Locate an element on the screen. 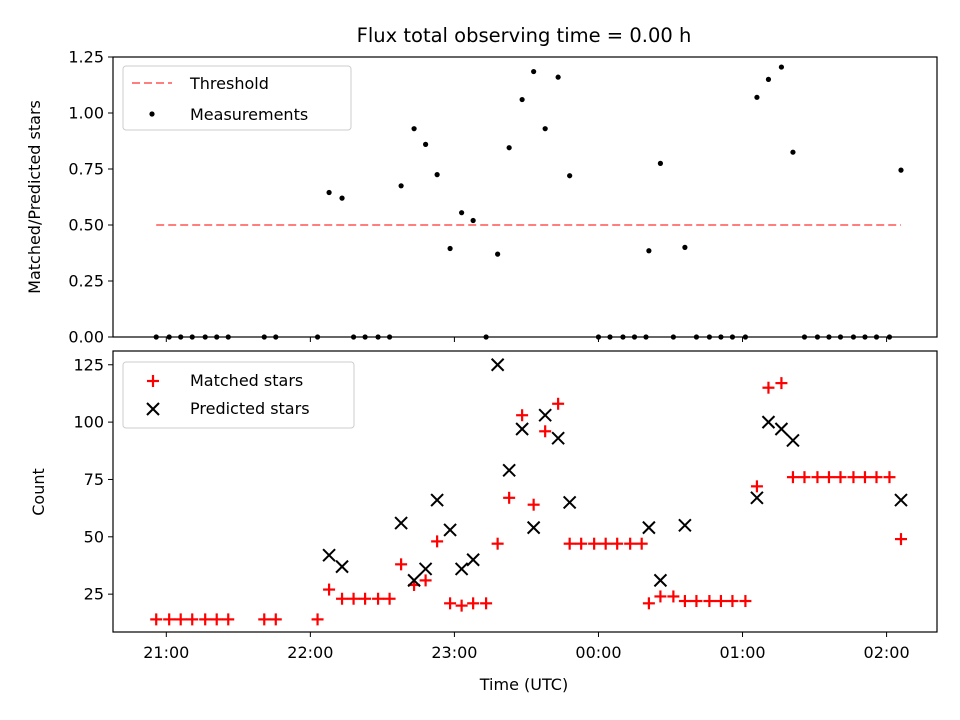 The height and width of the screenshot is (720, 960). y-tick-label: 0.00 is located at coordinates (86, 337).